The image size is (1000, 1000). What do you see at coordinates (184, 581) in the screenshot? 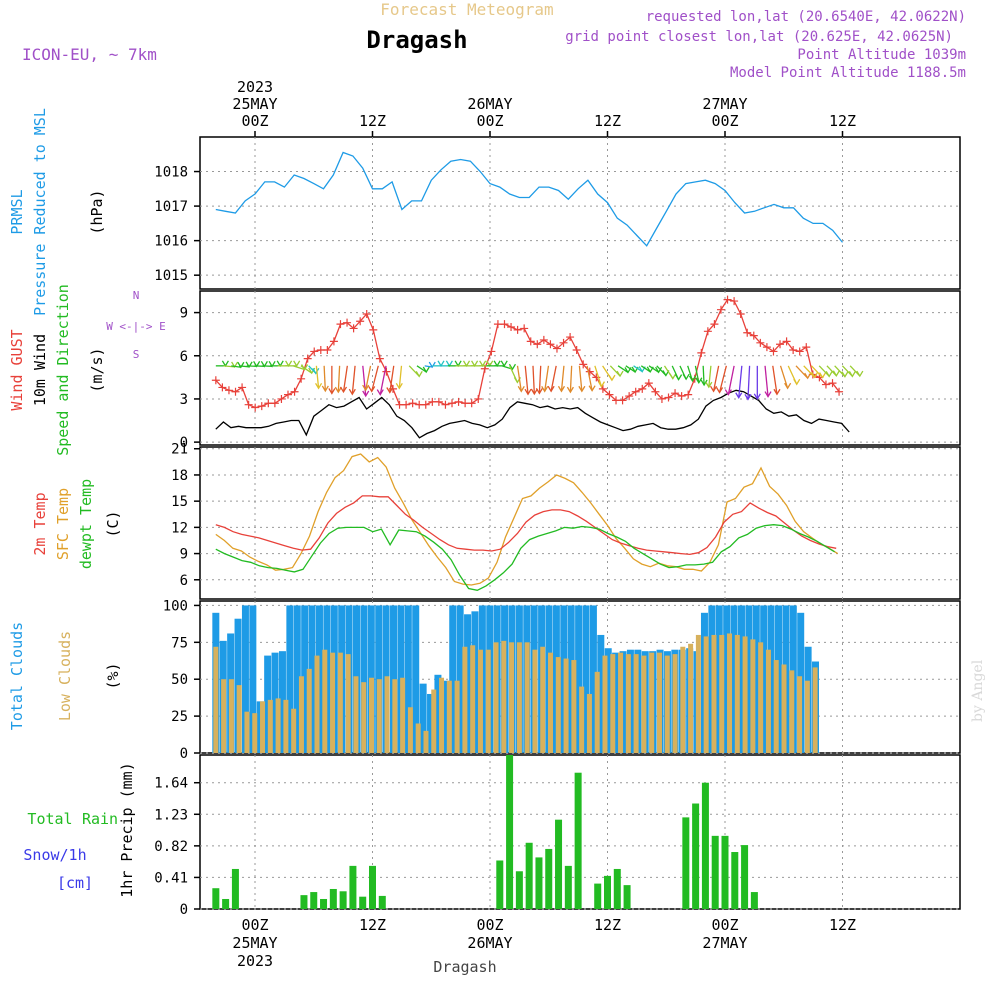
I see `ytick-label-temperature: 6` at bounding box center [184, 581].